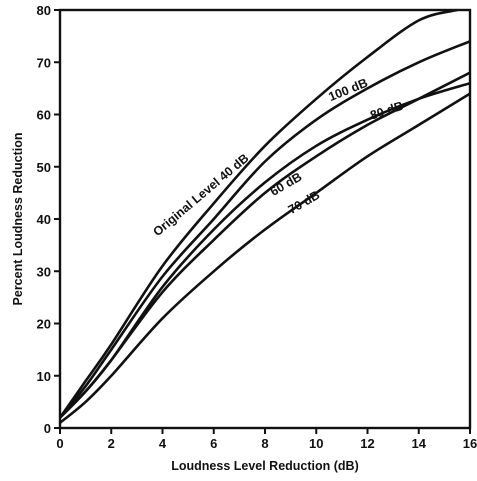 The width and height of the screenshot is (477, 481). Describe the element at coordinates (59, 443) in the screenshot. I see `x-tick-label: 0` at that location.